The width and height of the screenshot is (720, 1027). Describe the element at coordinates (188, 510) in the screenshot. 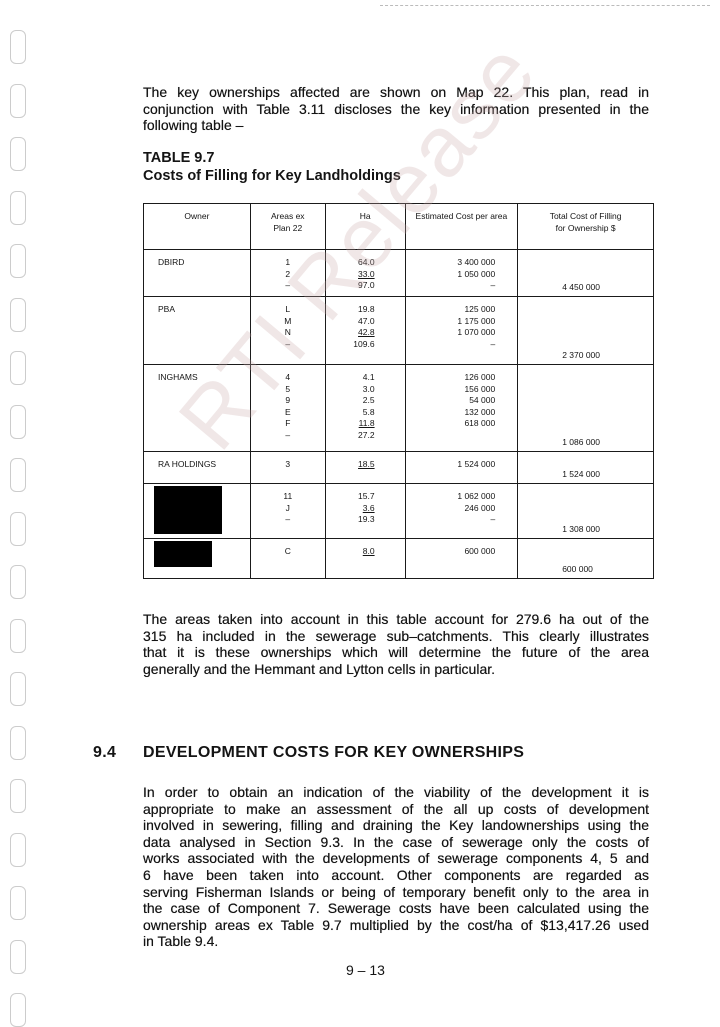

I see `redaction-block` at that location.